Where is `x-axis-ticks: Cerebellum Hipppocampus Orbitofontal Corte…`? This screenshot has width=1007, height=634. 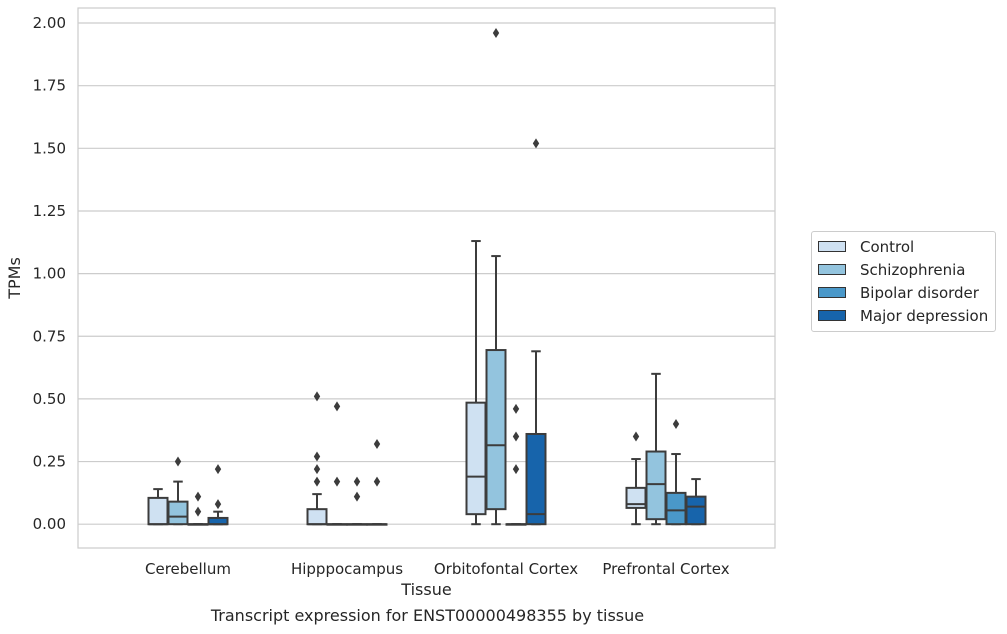
x-axis-ticks: Cerebellum Hipppocampus Orbitofontal Corte… is located at coordinates (437, 569).